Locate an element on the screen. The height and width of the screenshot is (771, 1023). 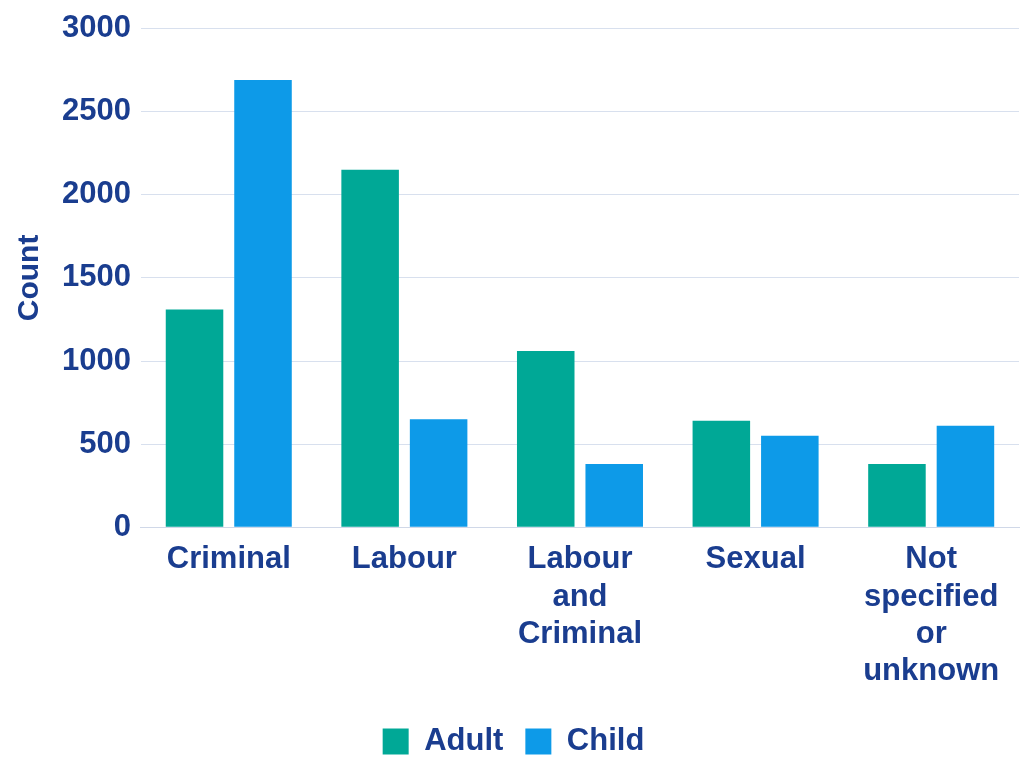
y-tick-label: 2000 is located at coordinates (96, 193).